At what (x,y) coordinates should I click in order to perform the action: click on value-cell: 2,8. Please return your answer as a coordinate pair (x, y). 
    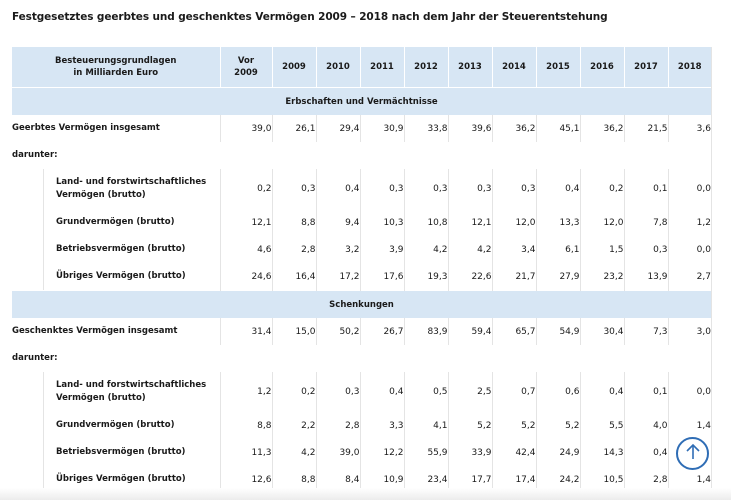
    Looking at the image, I should click on (337, 425).